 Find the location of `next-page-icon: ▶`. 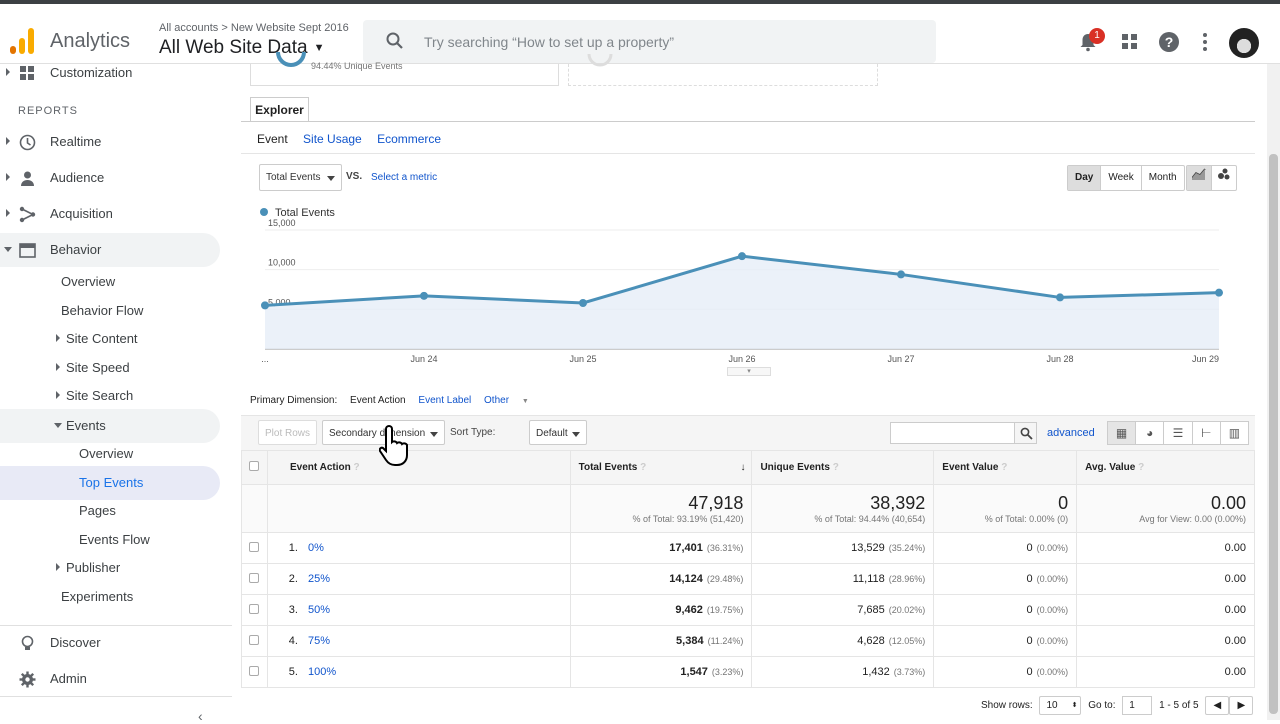

next-page-icon: ▶ is located at coordinates (1241, 705).